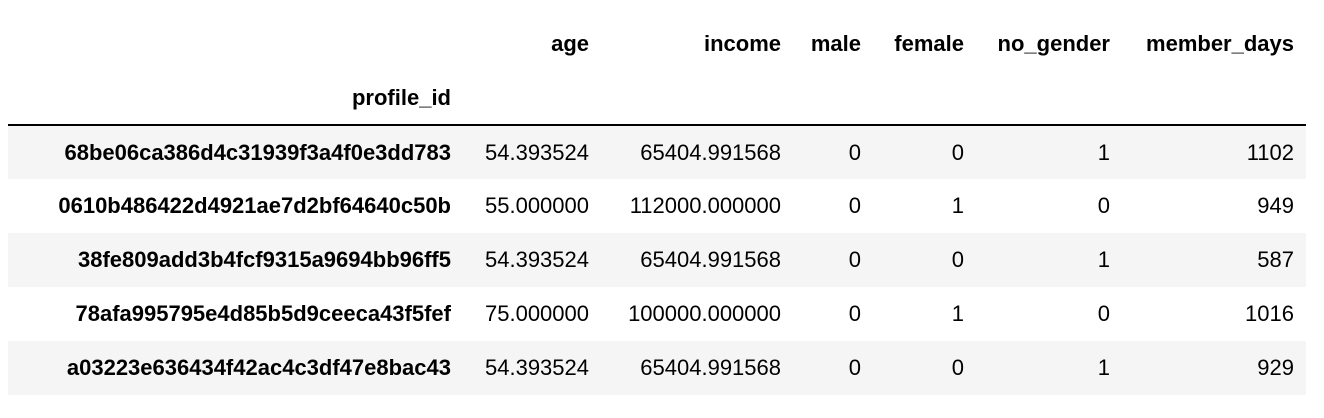 This screenshot has width=1324, height=418. Describe the element at coordinates (235, 98) in the screenshot. I see `index-name: profile_id` at that location.